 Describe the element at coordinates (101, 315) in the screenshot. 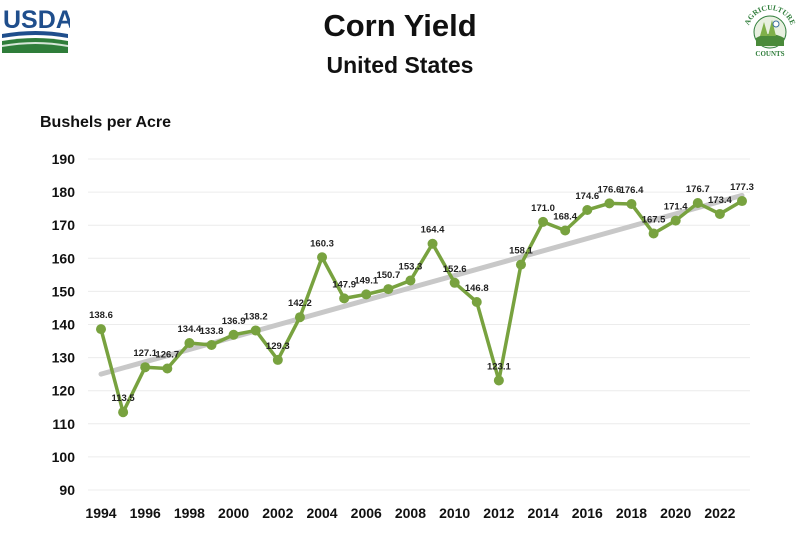

I see `data-label: 138.6` at that location.